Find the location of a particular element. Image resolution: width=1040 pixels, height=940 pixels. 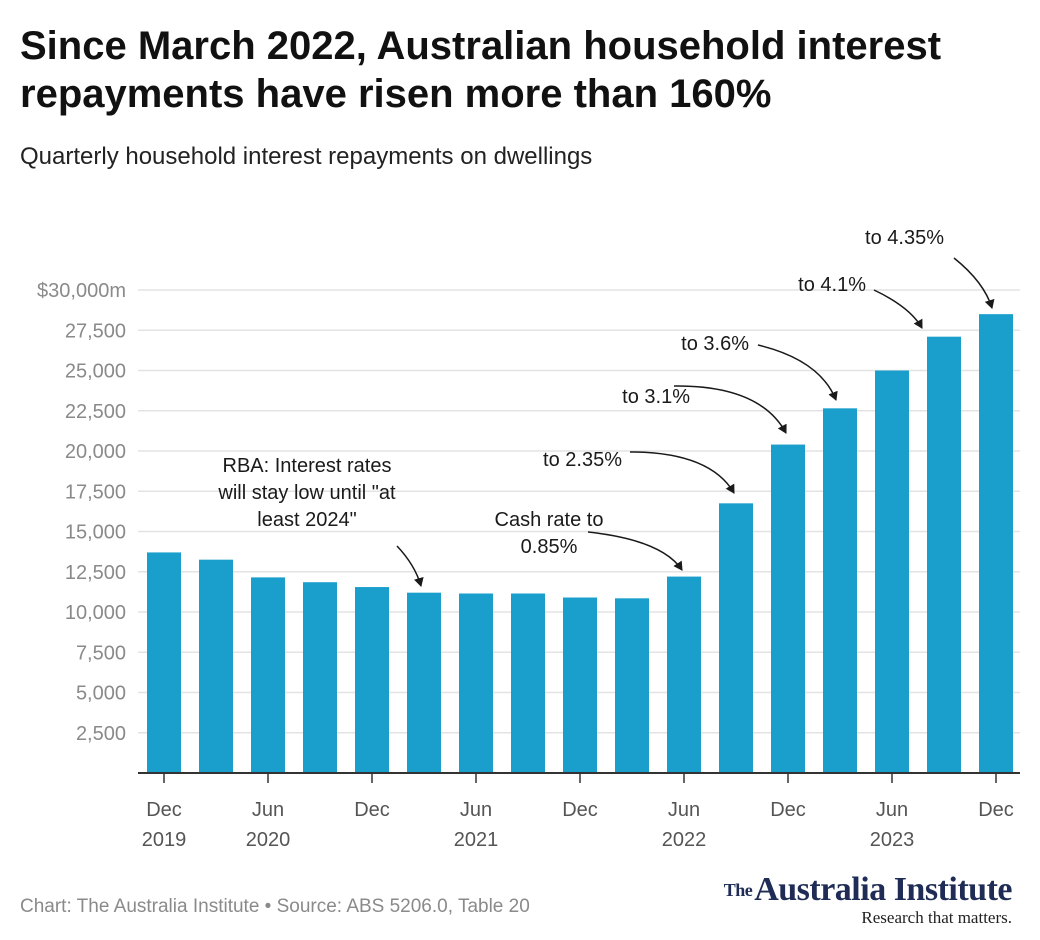

y-tick-label: 12,500 is located at coordinates (95, 573).